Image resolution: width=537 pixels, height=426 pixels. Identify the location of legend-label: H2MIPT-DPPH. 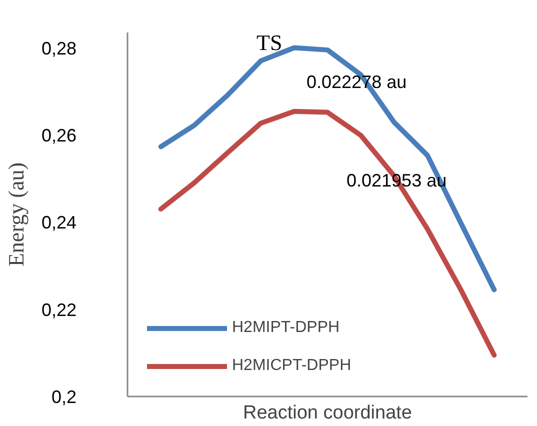
(286, 328).